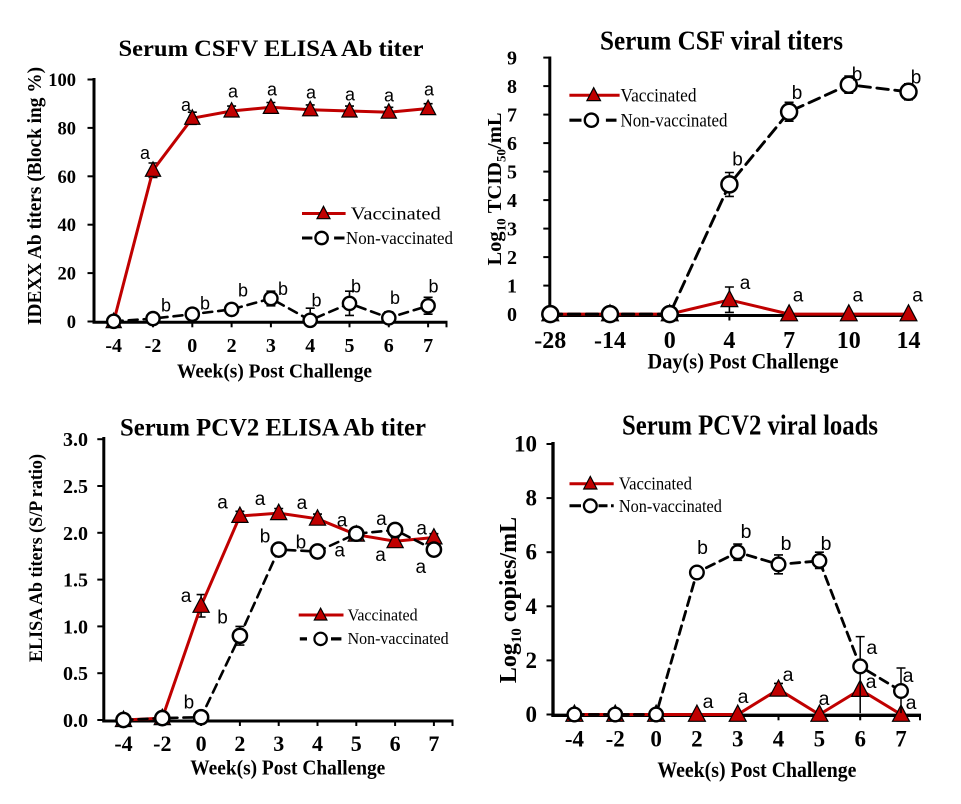 The height and width of the screenshot is (804, 961). Describe the element at coordinates (550, 341) in the screenshot. I see `svg-text: -28` at that location.